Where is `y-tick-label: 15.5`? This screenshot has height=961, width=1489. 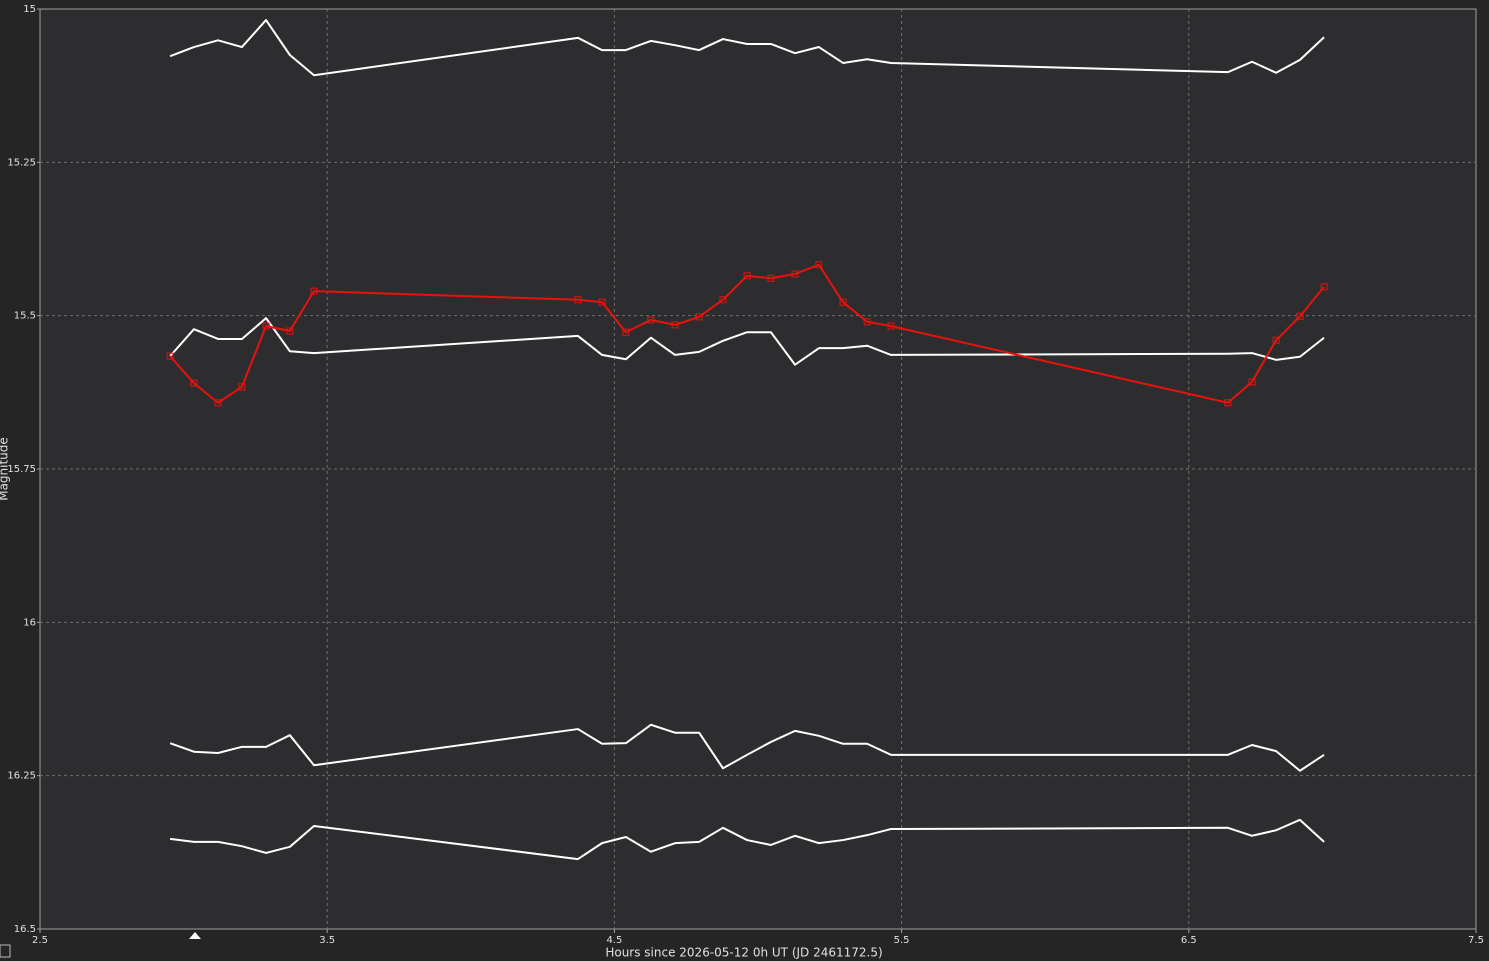
y-tick-label: 15.5 is located at coordinates (25, 316).